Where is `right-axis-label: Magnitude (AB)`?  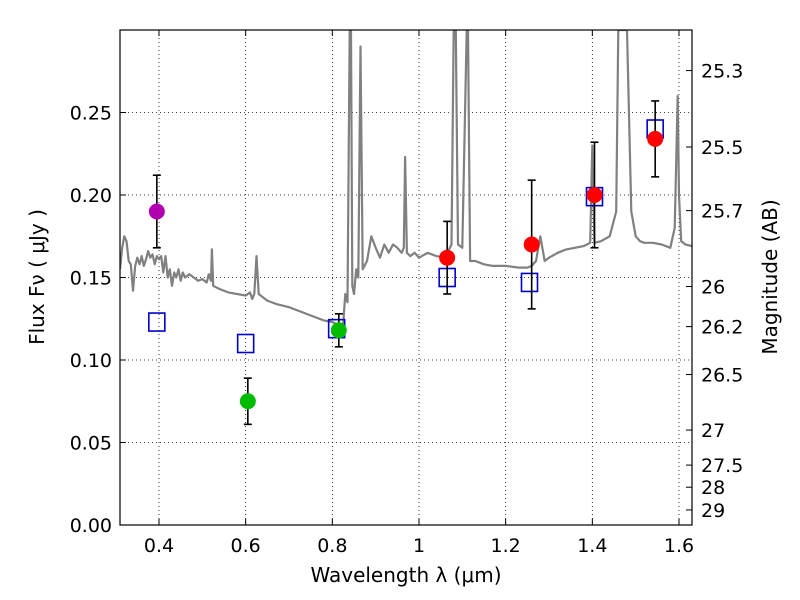 right-axis-label: Magnitude (AB) is located at coordinates (770, 276).